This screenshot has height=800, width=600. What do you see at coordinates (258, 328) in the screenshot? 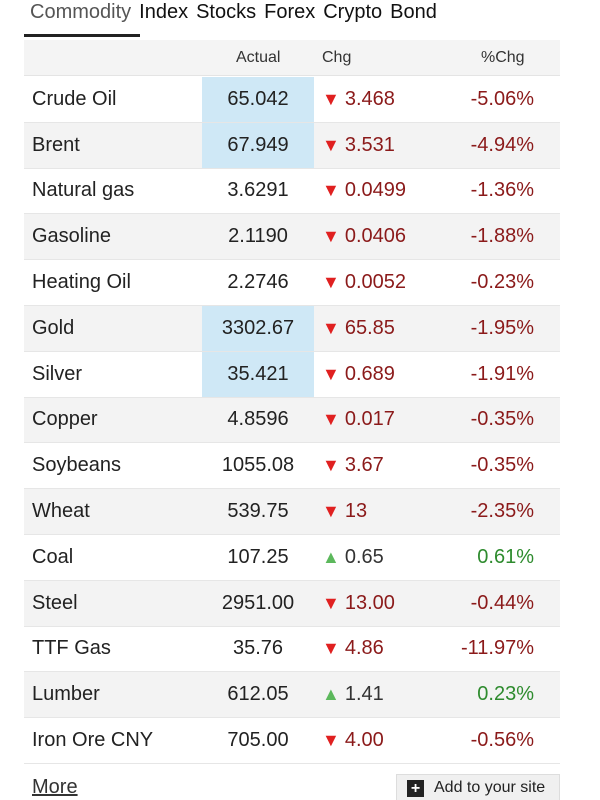
I see `actual-value: 3302.67` at bounding box center [258, 328].